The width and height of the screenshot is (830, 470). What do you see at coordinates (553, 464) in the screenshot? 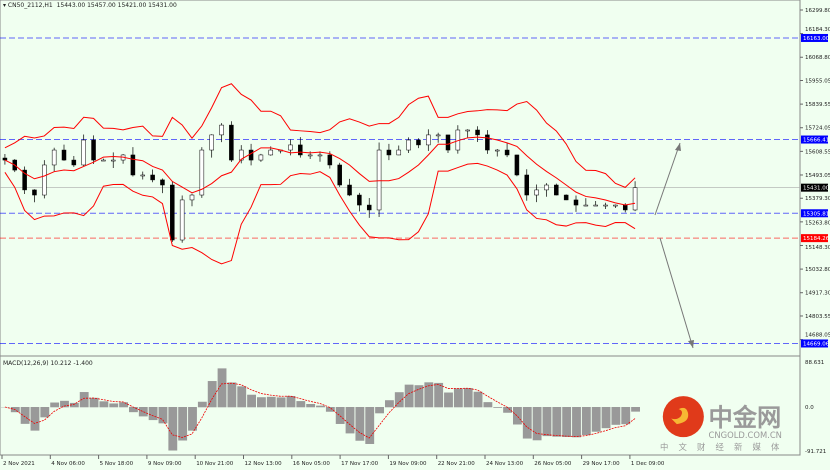
I see `time-tick-label: 26 Nov 05:00` at bounding box center [553, 464].